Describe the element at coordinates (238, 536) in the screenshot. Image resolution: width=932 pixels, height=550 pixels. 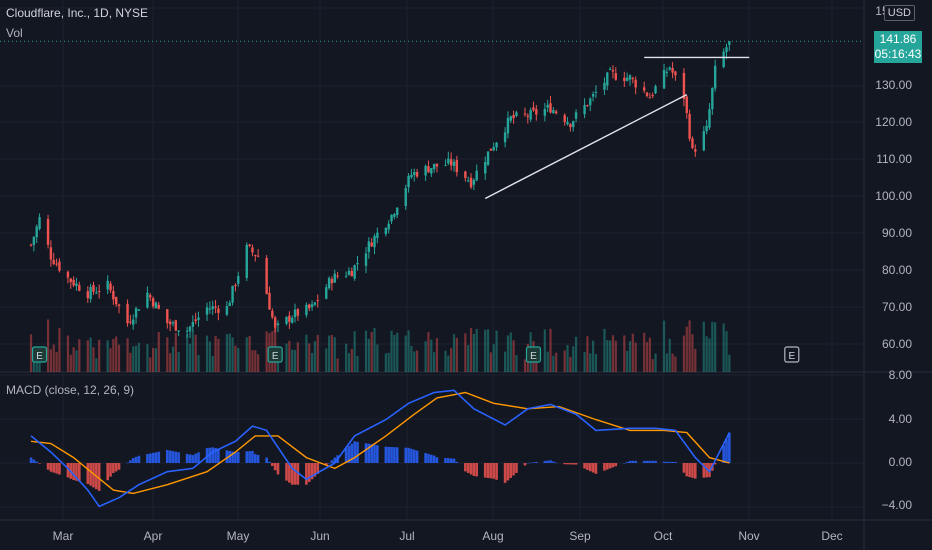
I see `x-tick-label: May` at that location.